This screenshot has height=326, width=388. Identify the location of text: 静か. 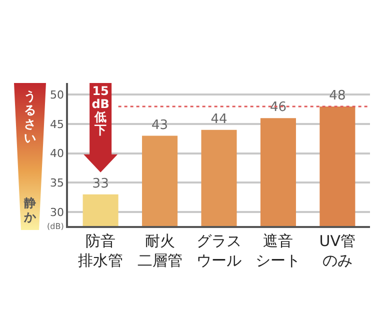
(29, 210).